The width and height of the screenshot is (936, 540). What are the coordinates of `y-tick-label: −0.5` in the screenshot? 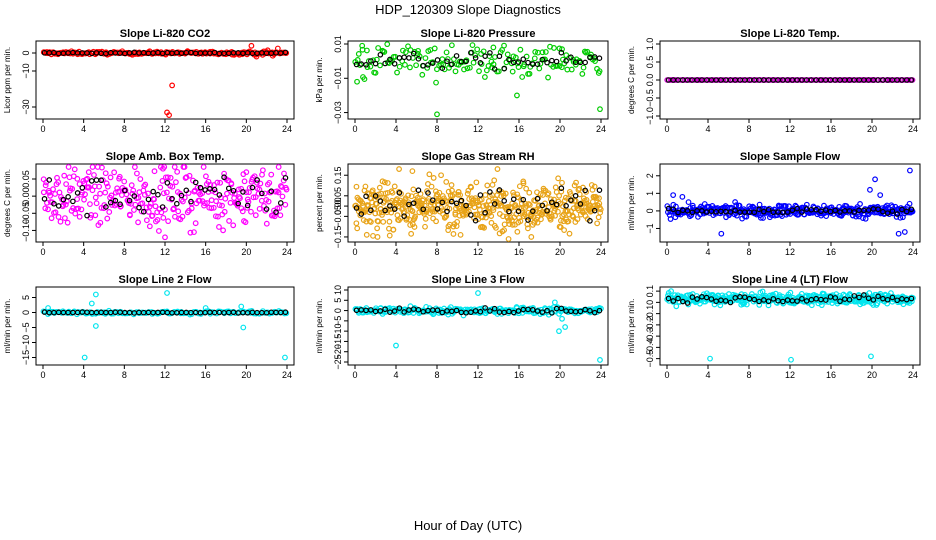 It's located at (650, 359).